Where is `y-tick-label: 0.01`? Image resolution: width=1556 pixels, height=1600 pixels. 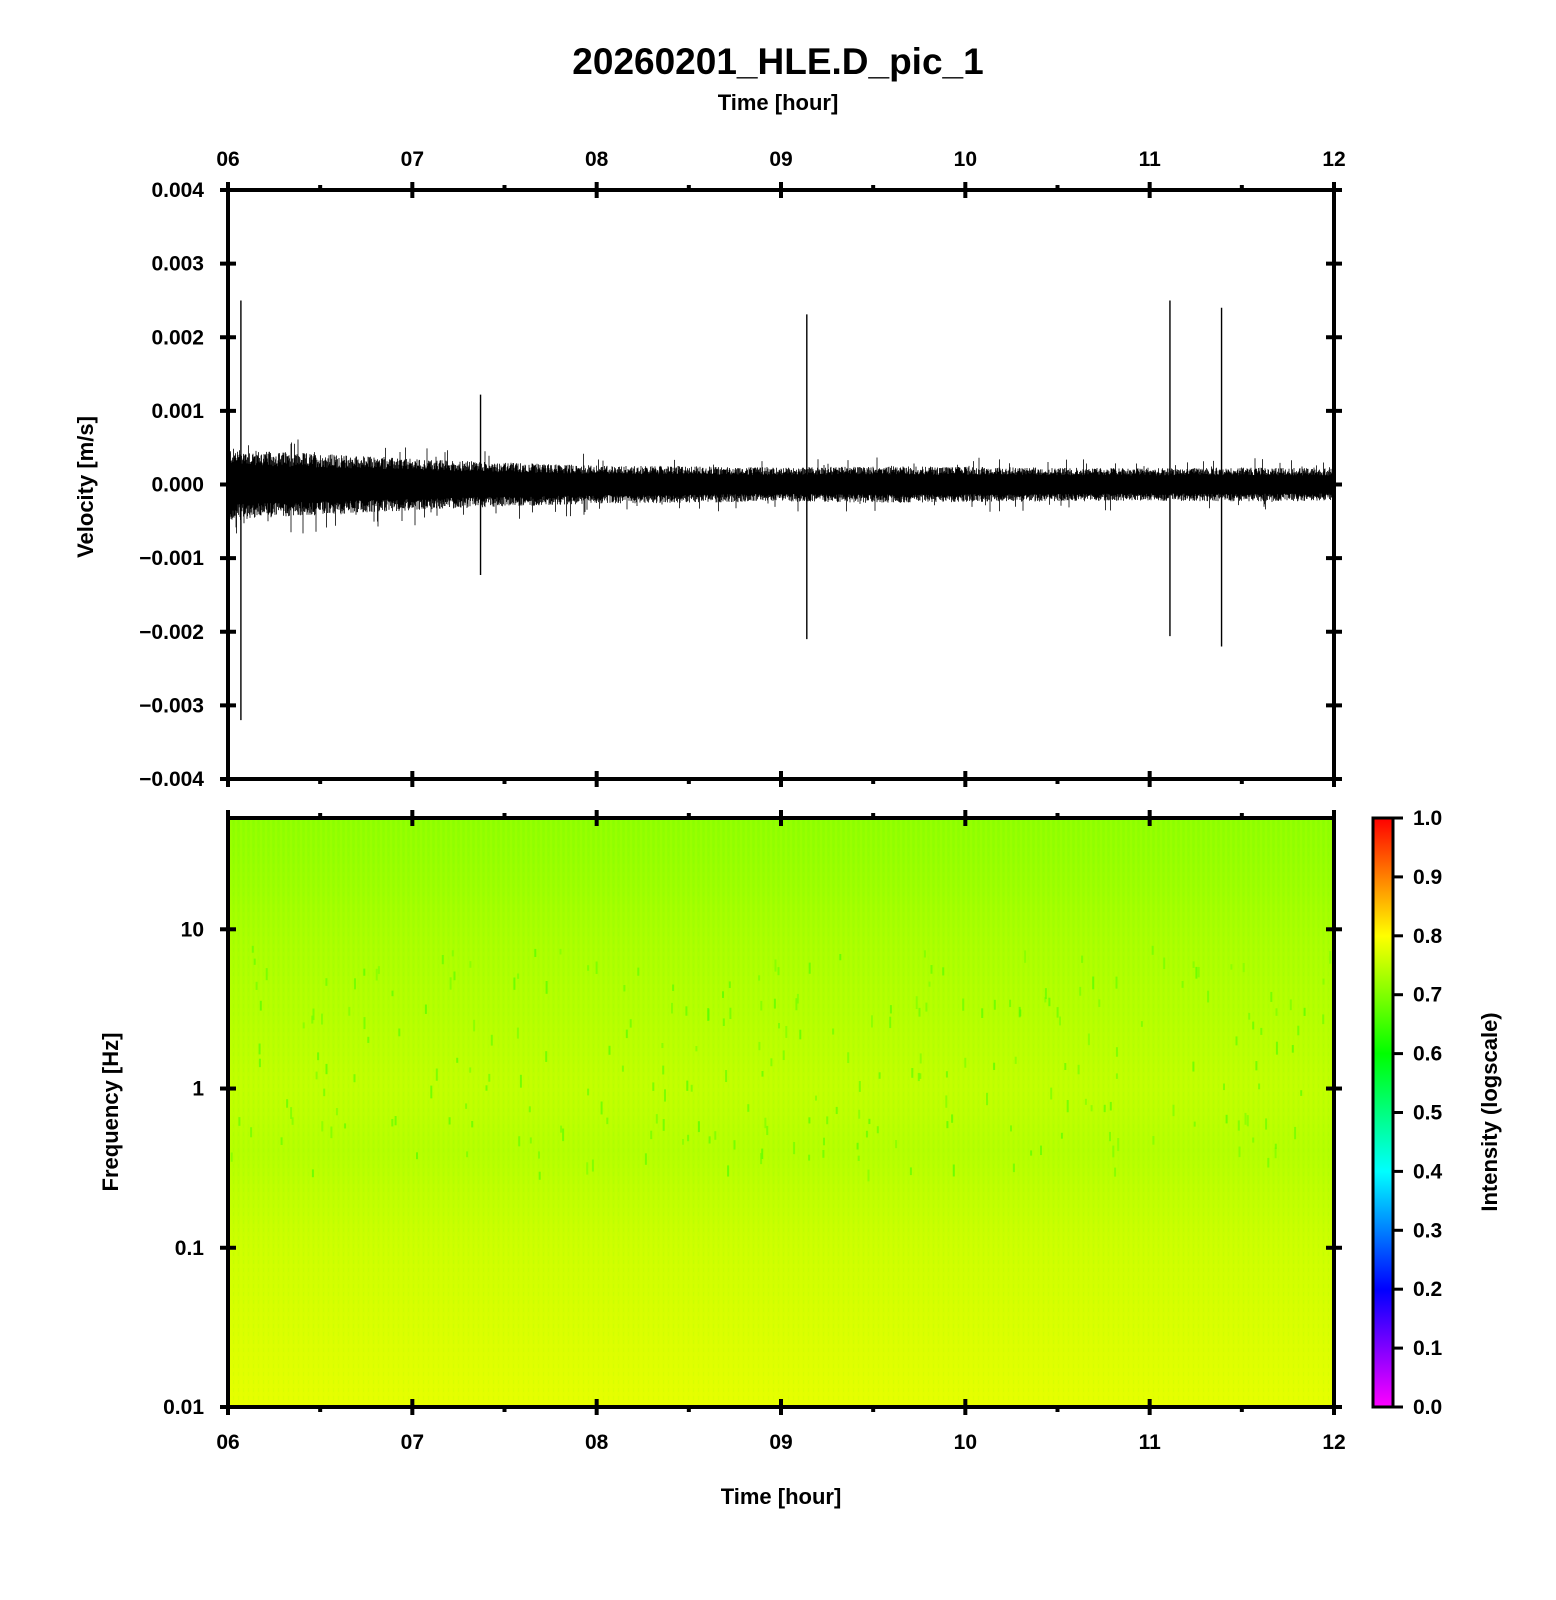 y-tick-label: 0.01 is located at coordinates (183, 1407).